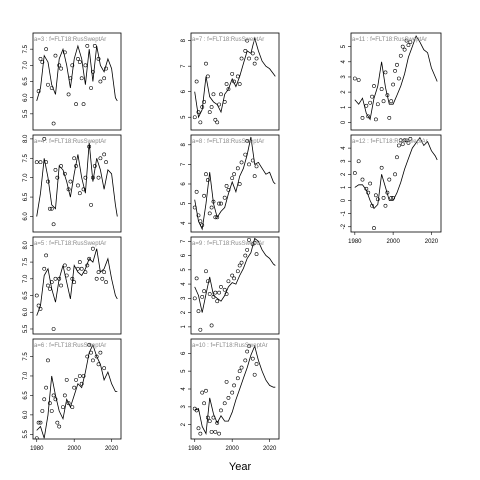 This screenshot has width=480, height=480. I want to click on panel-title: a=12 : f=FLT18:RusSweptAr, so click(390, 142).